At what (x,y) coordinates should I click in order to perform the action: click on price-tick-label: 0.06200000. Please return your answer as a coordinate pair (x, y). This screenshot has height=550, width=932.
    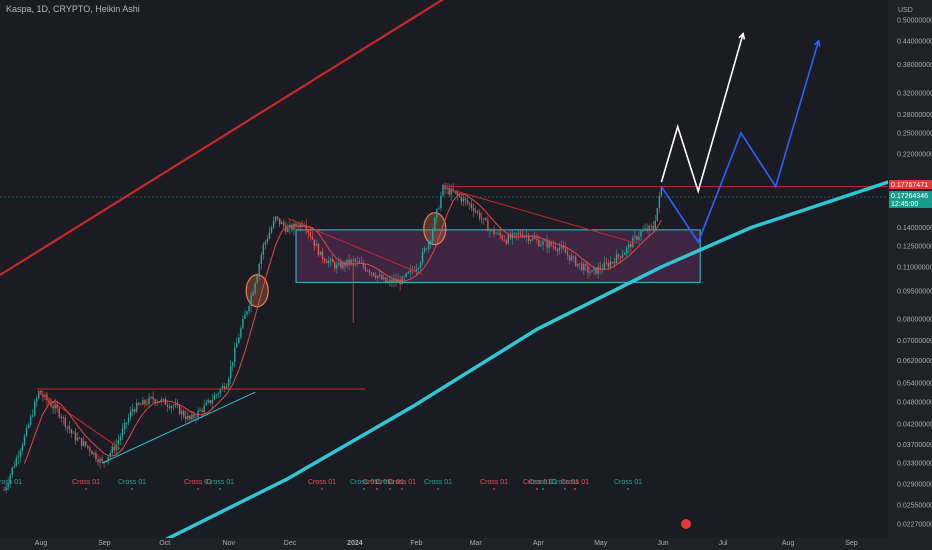
    Looking at the image, I should click on (914, 361).